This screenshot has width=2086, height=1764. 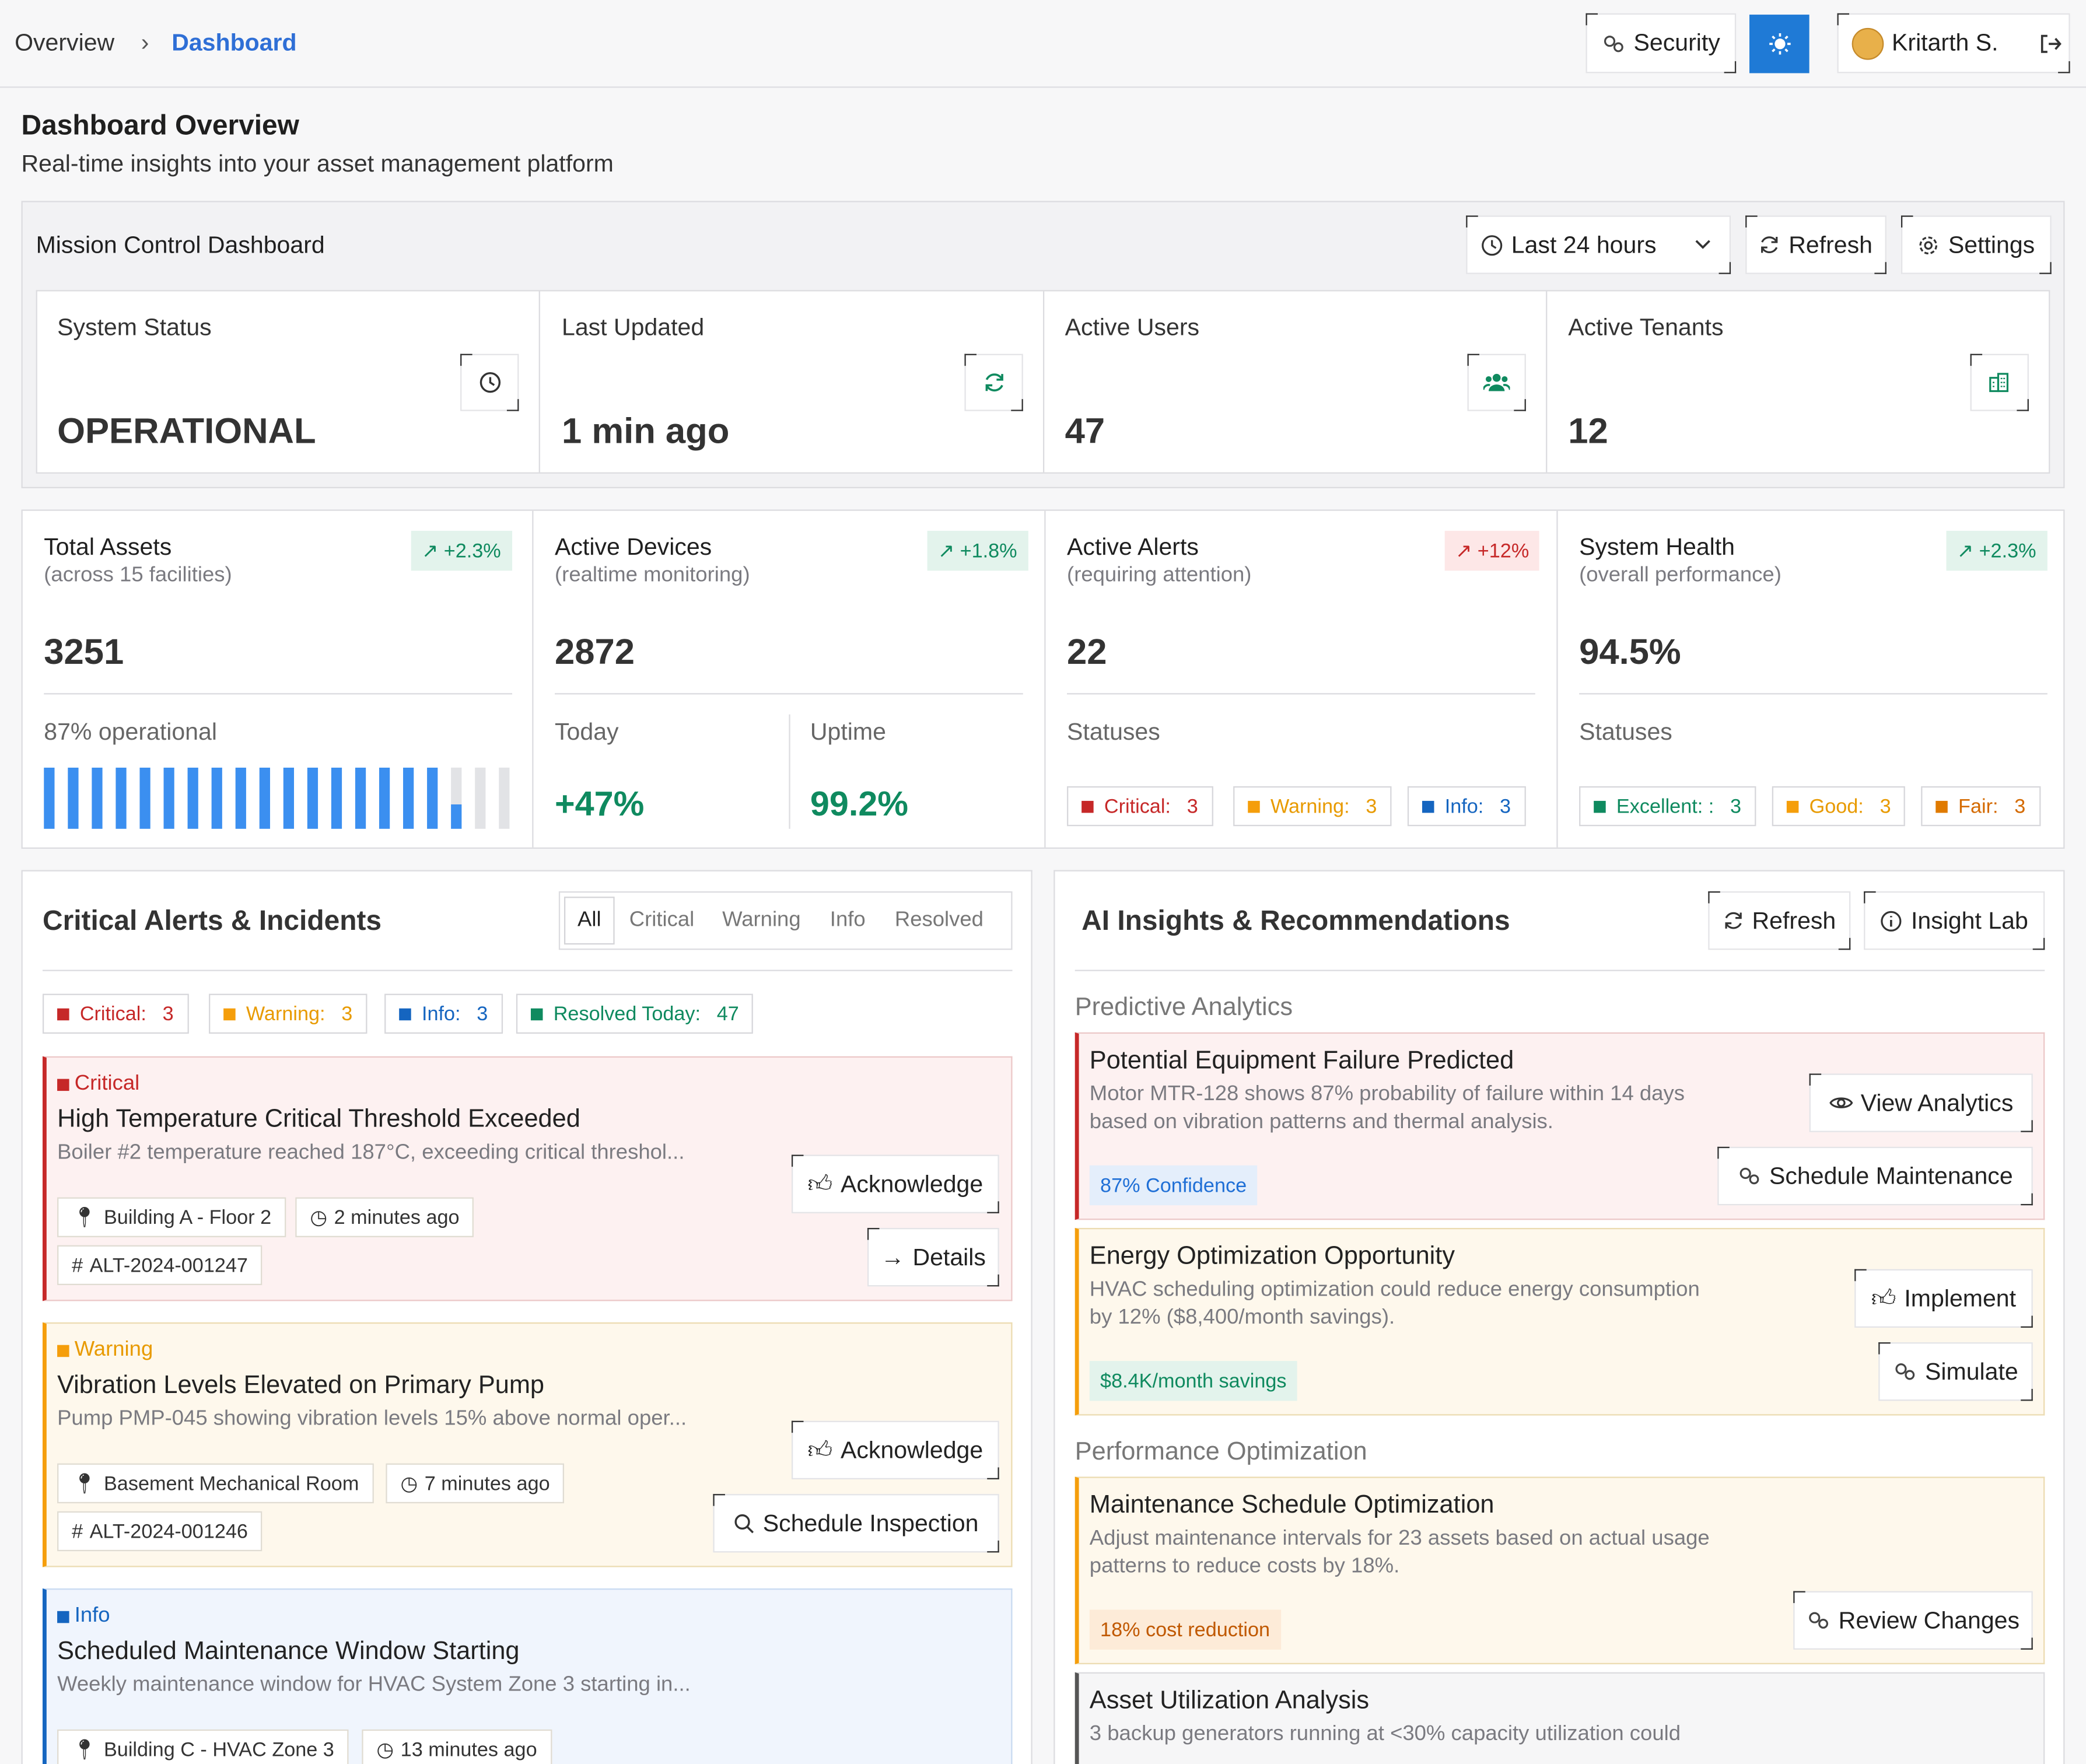 I want to click on tab-all: All, so click(x=589, y=921).